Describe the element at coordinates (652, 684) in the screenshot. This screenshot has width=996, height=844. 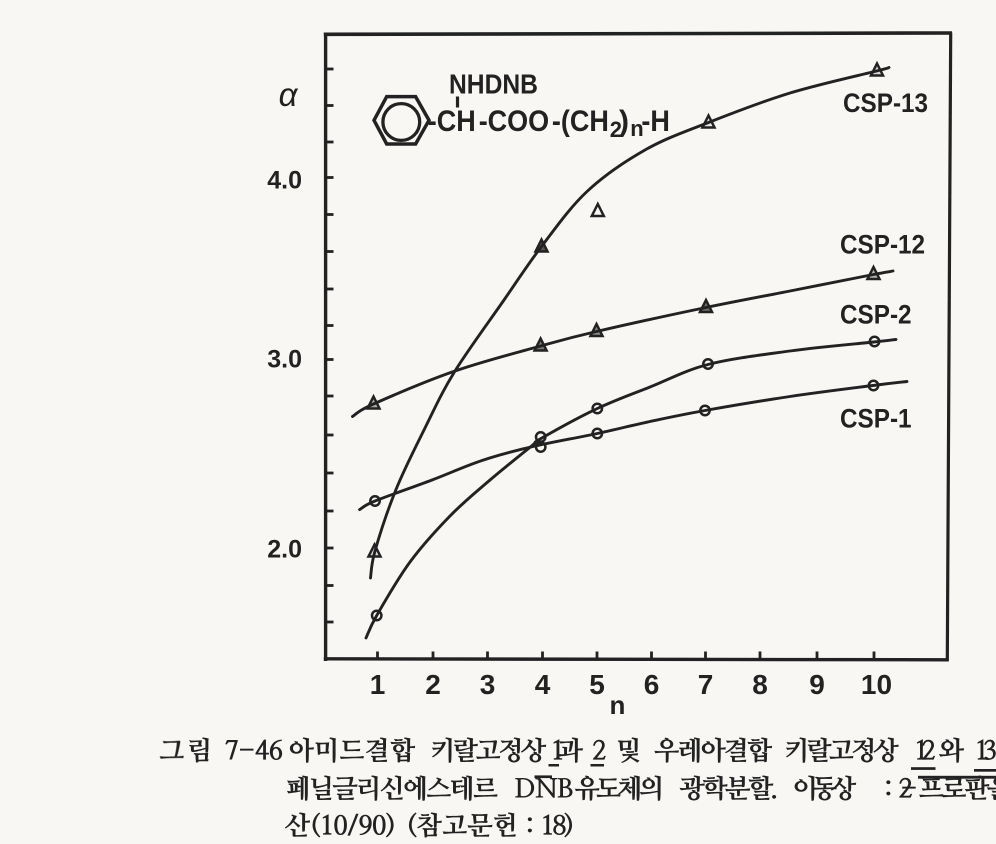
I see `svg-text: 6` at that location.